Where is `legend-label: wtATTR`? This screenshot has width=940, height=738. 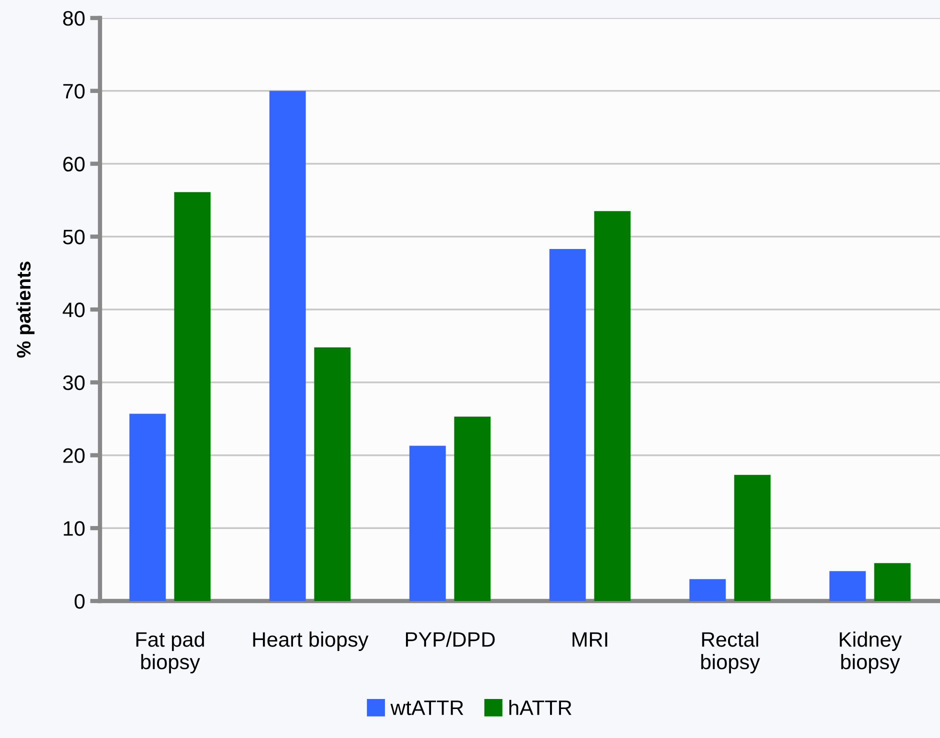
legend-label: wtATTR is located at coordinates (427, 708).